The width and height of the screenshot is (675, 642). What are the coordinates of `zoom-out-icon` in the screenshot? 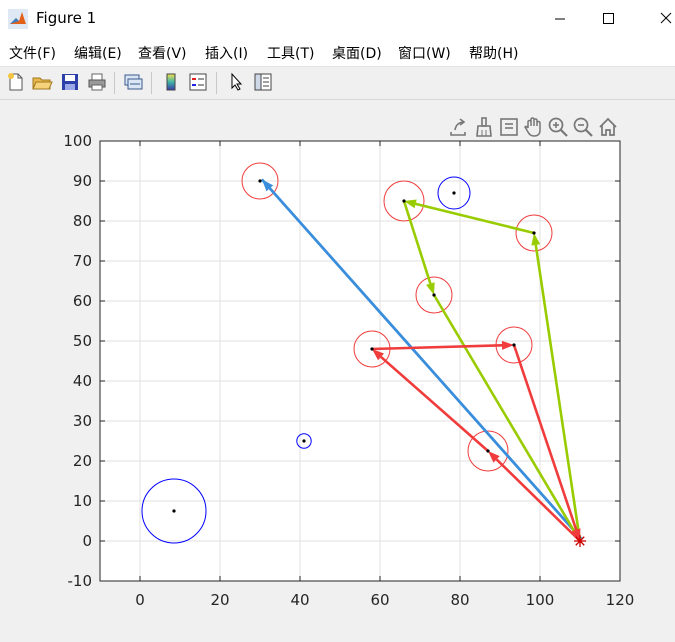 It's located at (583, 127).